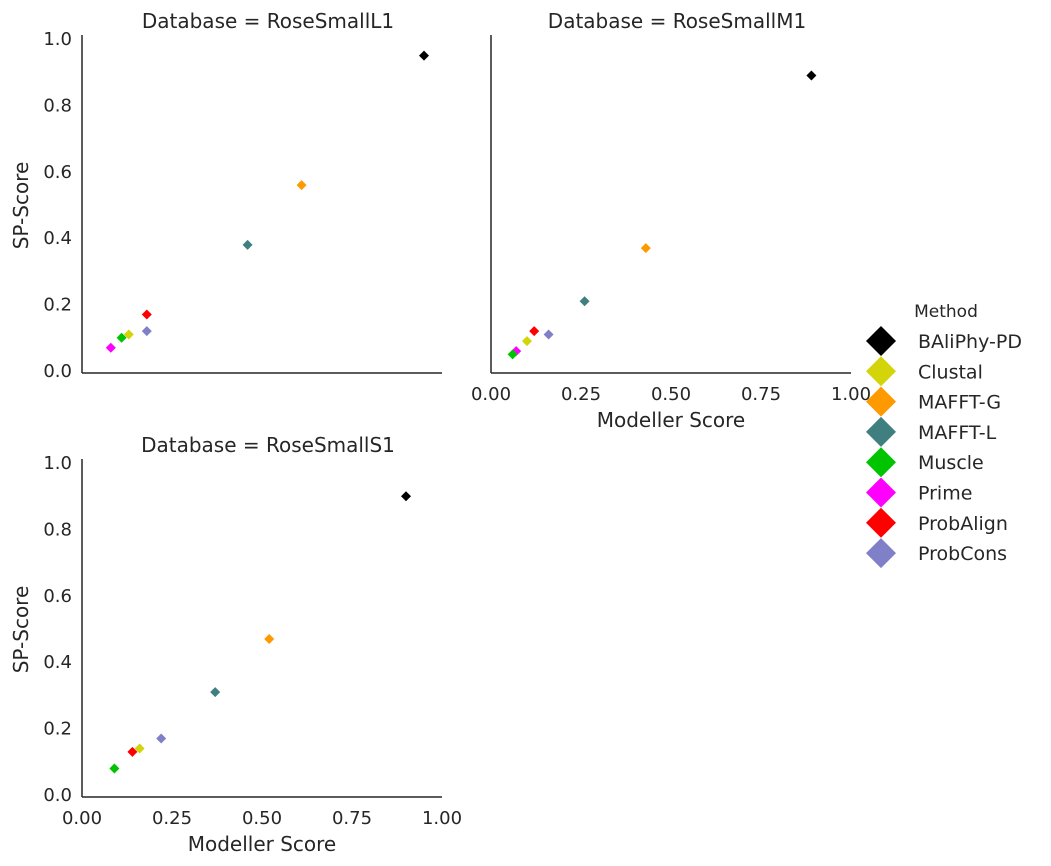 The width and height of the screenshot is (1051, 866). I want to click on legend-label: Muscle, so click(951, 463).